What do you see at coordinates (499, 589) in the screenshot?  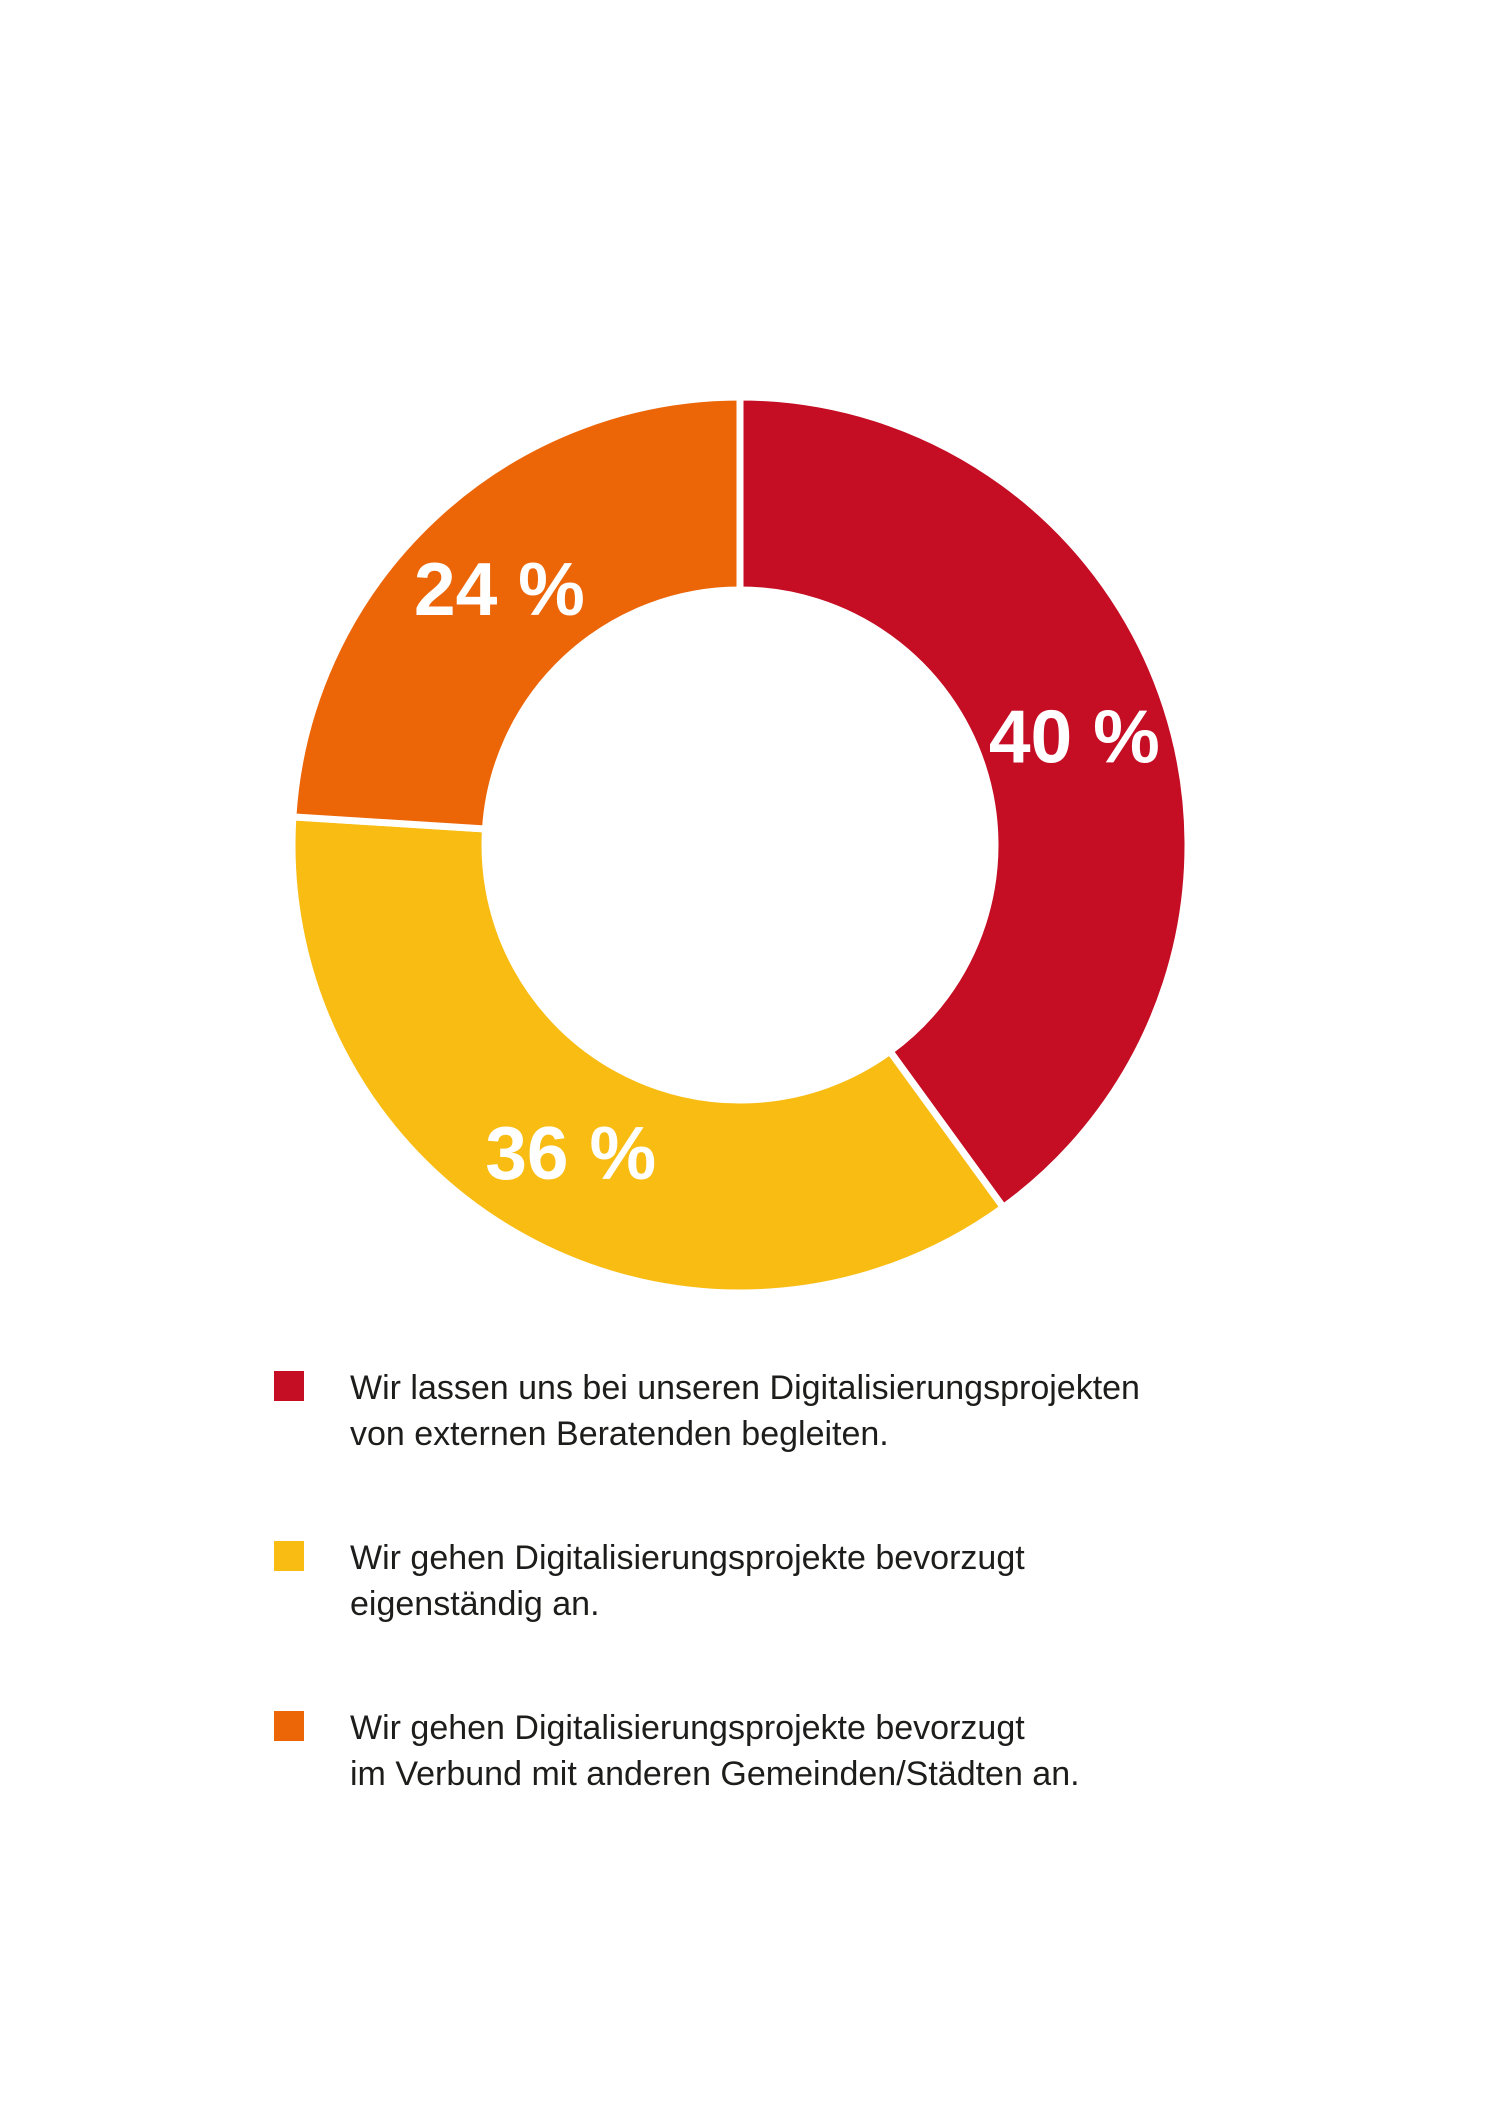 I see `slice-label-3: 24 %` at bounding box center [499, 589].